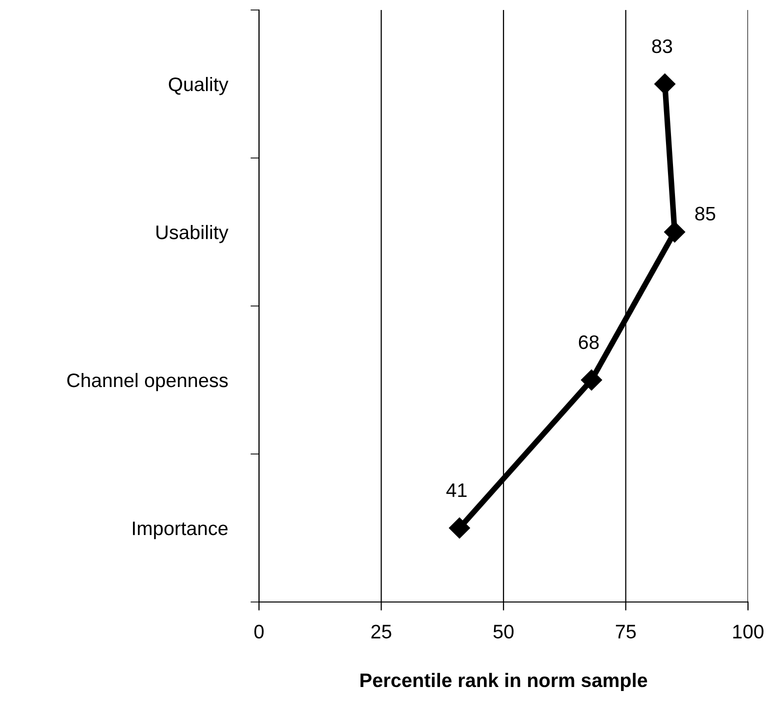 The width and height of the screenshot is (772, 718). I want to click on data-label: 85, so click(705, 213).